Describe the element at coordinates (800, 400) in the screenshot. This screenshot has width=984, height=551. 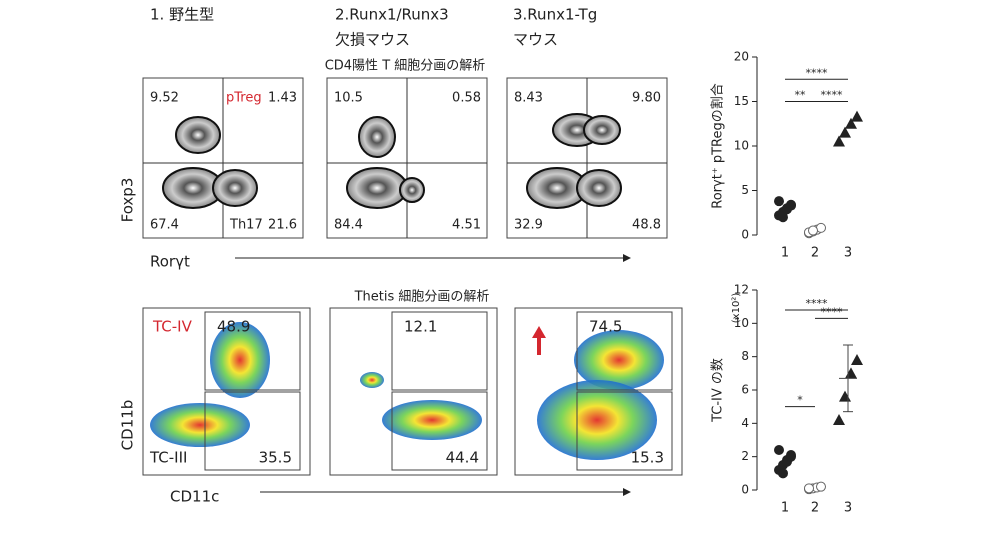
I see `sig-label: *` at that location.